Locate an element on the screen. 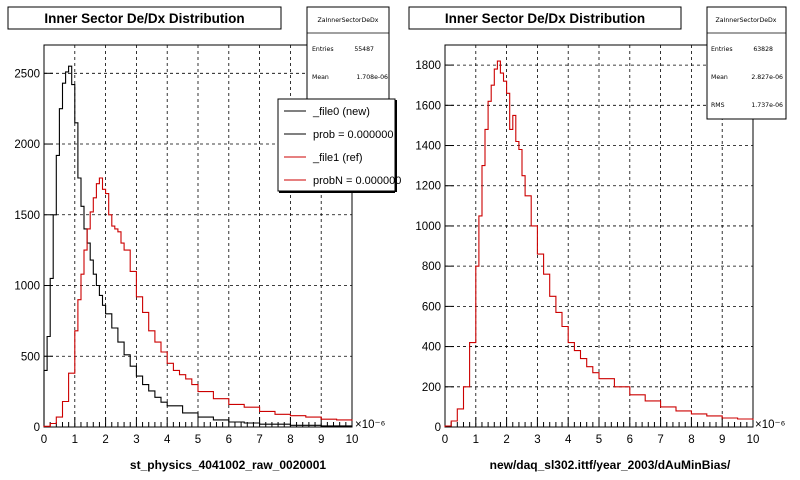 The height and width of the screenshot is (480, 800). y-tick-label: 2500 is located at coordinates (27, 74).